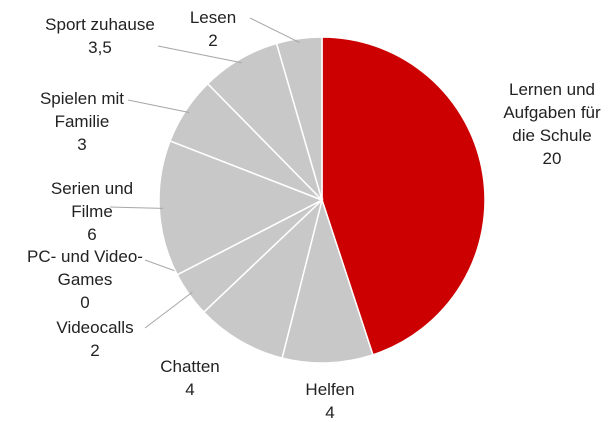 The image size is (608, 422). What do you see at coordinates (92, 200) in the screenshot?
I see `category-label: Serien und Filme` at bounding box center [92, 200].